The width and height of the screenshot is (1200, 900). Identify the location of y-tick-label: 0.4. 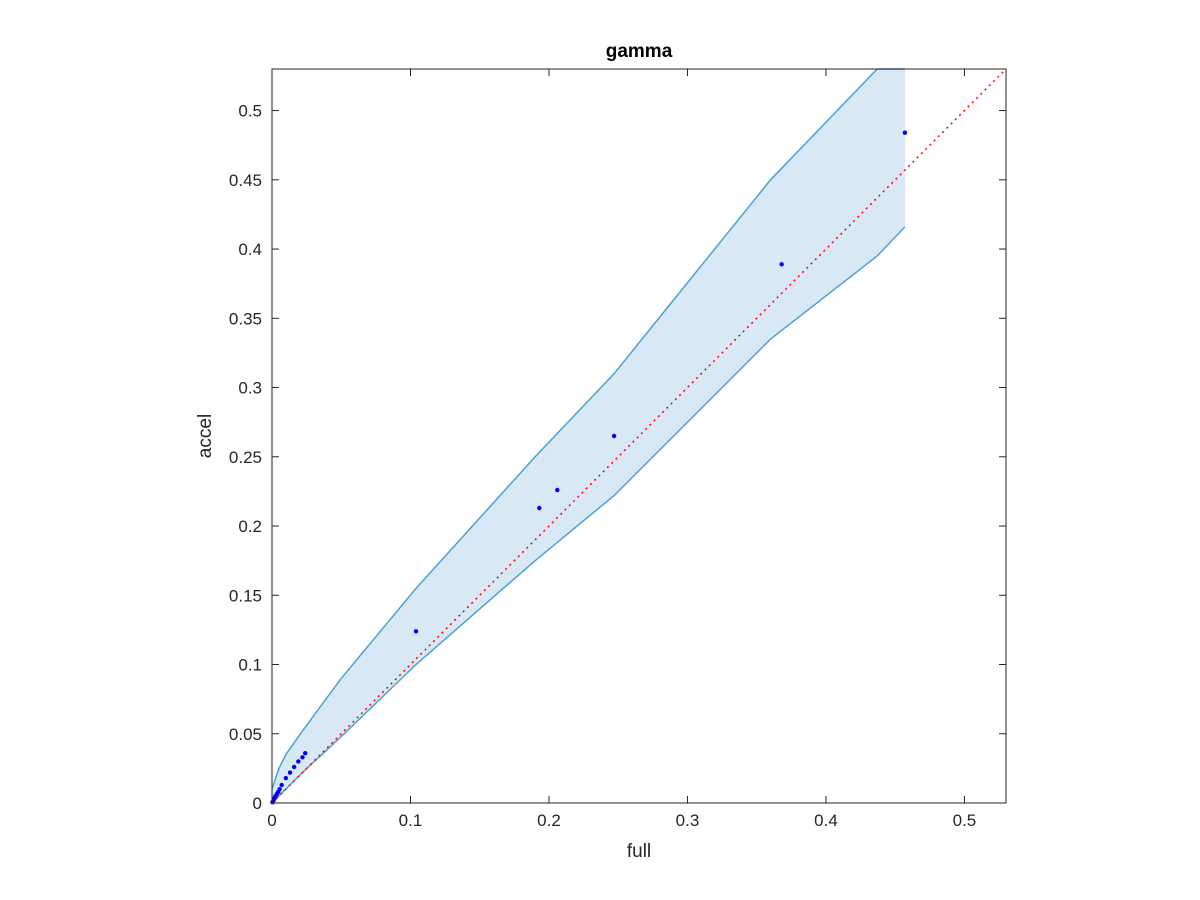
(250, 249).